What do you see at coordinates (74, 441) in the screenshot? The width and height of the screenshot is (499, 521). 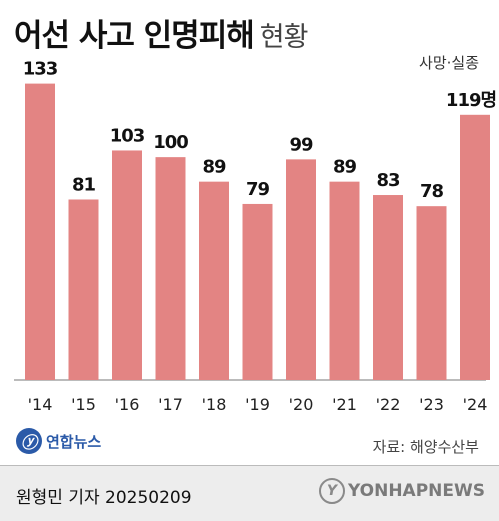 I see `yonhap-logo-text: 연합뉴스` at bounding box center [74, 441].